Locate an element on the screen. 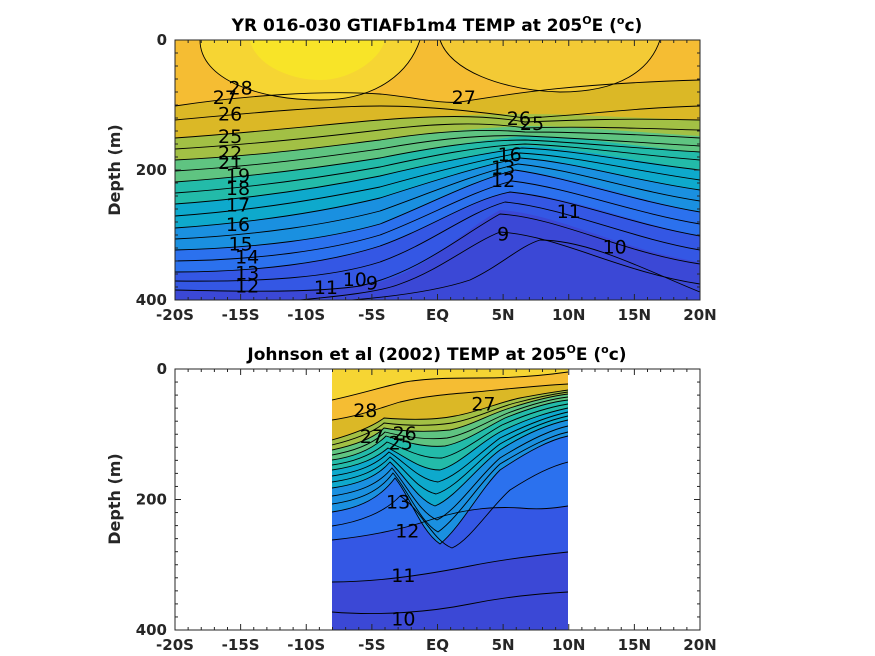  contour-label: 21 is located at coordinates (230, 163).